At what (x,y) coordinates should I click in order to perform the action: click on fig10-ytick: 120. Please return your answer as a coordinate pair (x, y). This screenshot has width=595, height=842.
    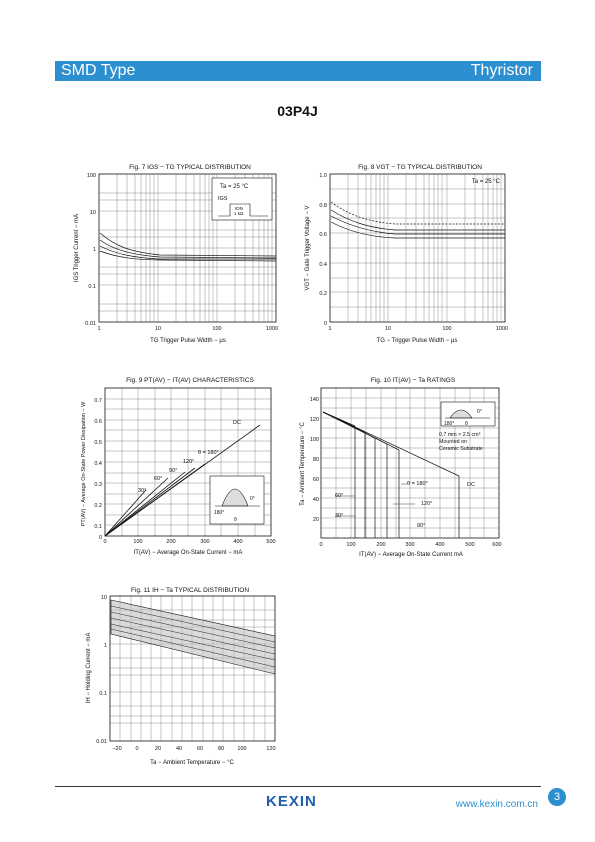
    Looking at the image, I should click on (314, 420).